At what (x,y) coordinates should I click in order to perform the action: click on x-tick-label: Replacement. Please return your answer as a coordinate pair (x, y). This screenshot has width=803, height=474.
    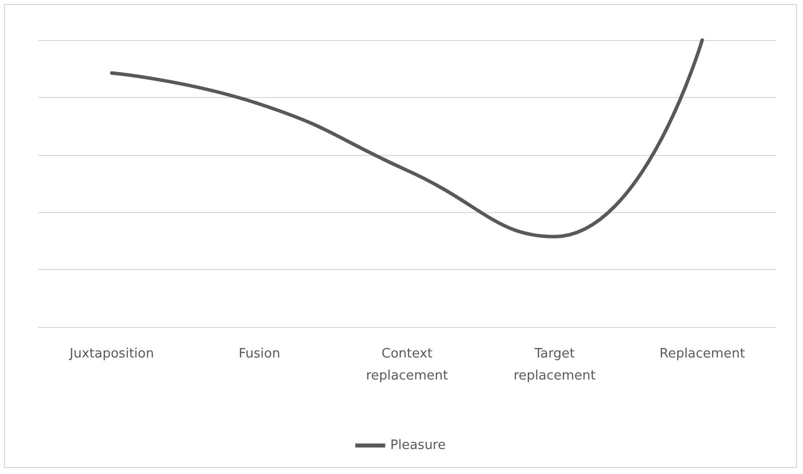
    Looking at the image, I should click on (702, 354).